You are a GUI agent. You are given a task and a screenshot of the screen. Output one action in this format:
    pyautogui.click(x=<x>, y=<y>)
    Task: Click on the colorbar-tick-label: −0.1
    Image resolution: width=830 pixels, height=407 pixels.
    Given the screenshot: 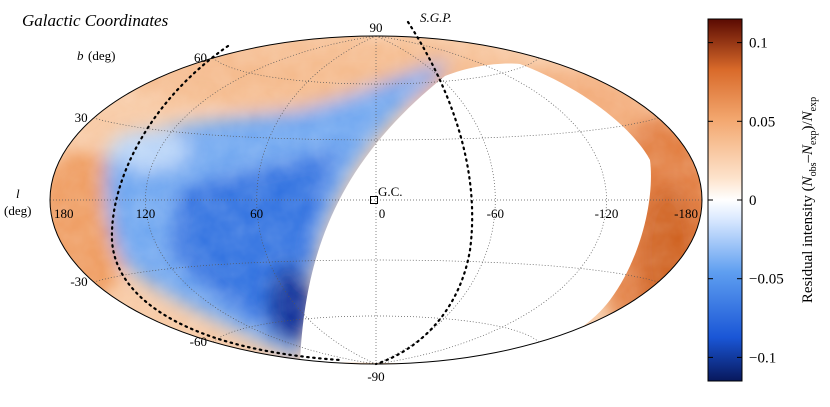 What is the action you would take?
    pyautogui.click(x=762, y=358)
    